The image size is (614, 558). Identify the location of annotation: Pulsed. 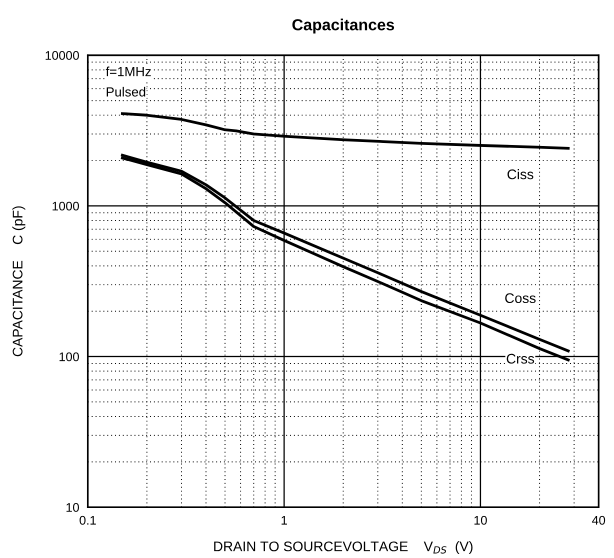
(126, 91).